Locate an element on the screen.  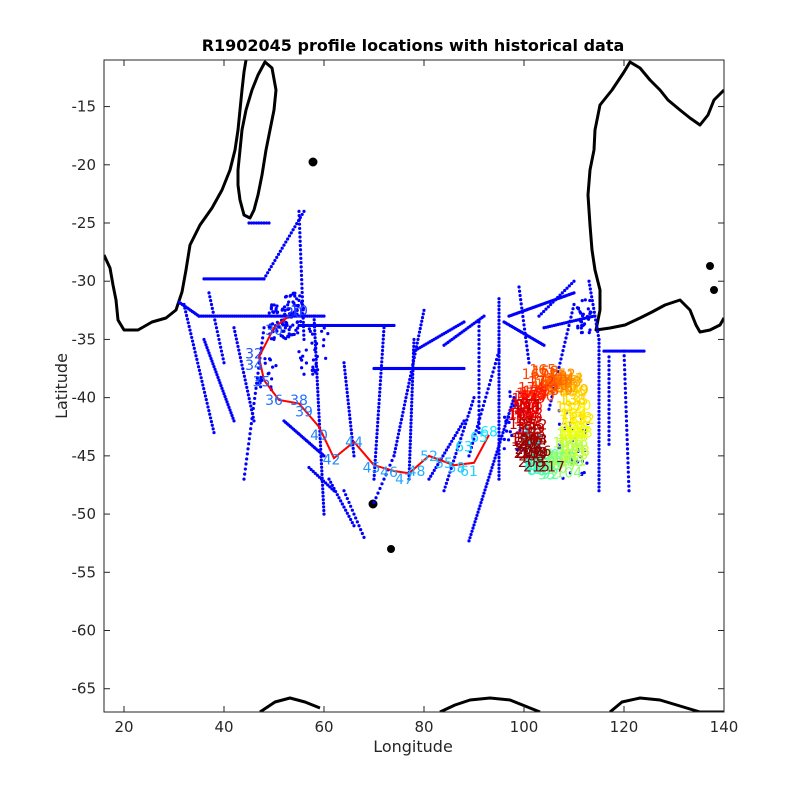
profile-label: 131 is located at coordinates (572, 421).